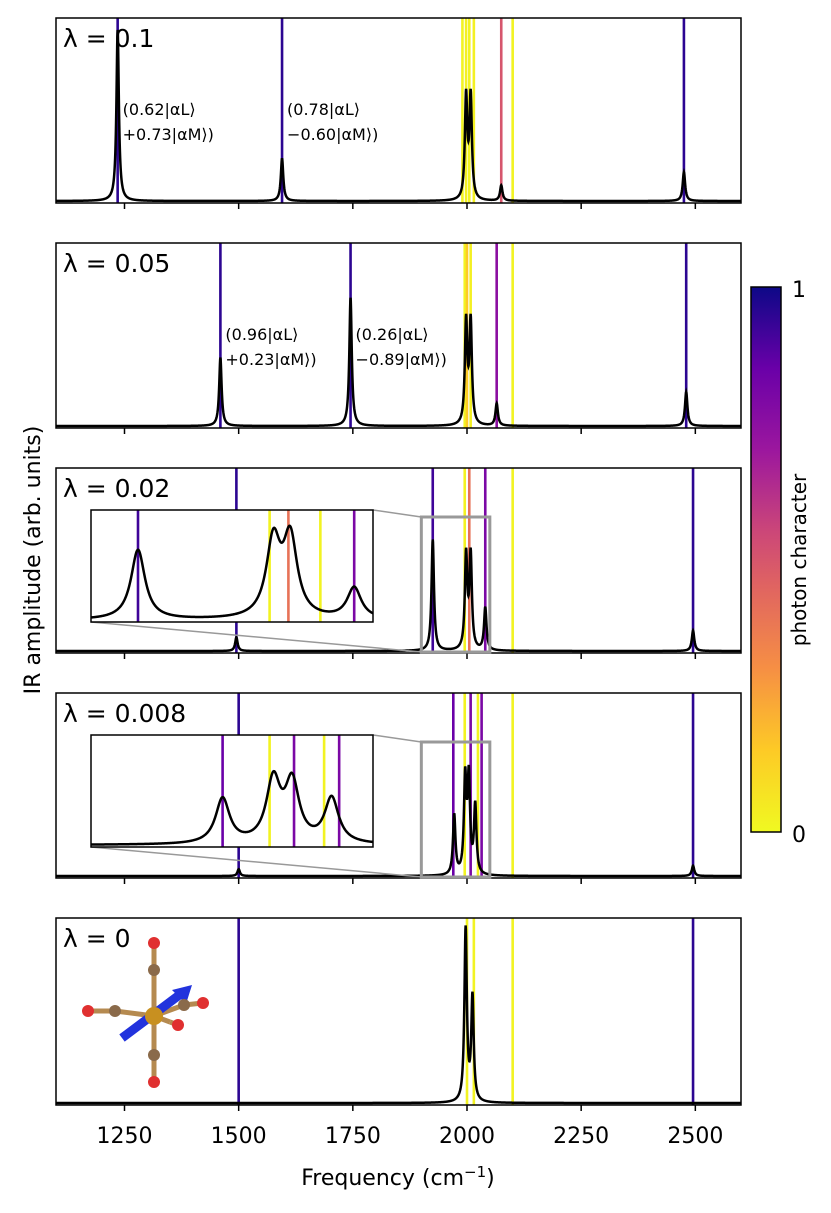  I want to click on colorbar: 1 0 photon character, so click(780, 563).